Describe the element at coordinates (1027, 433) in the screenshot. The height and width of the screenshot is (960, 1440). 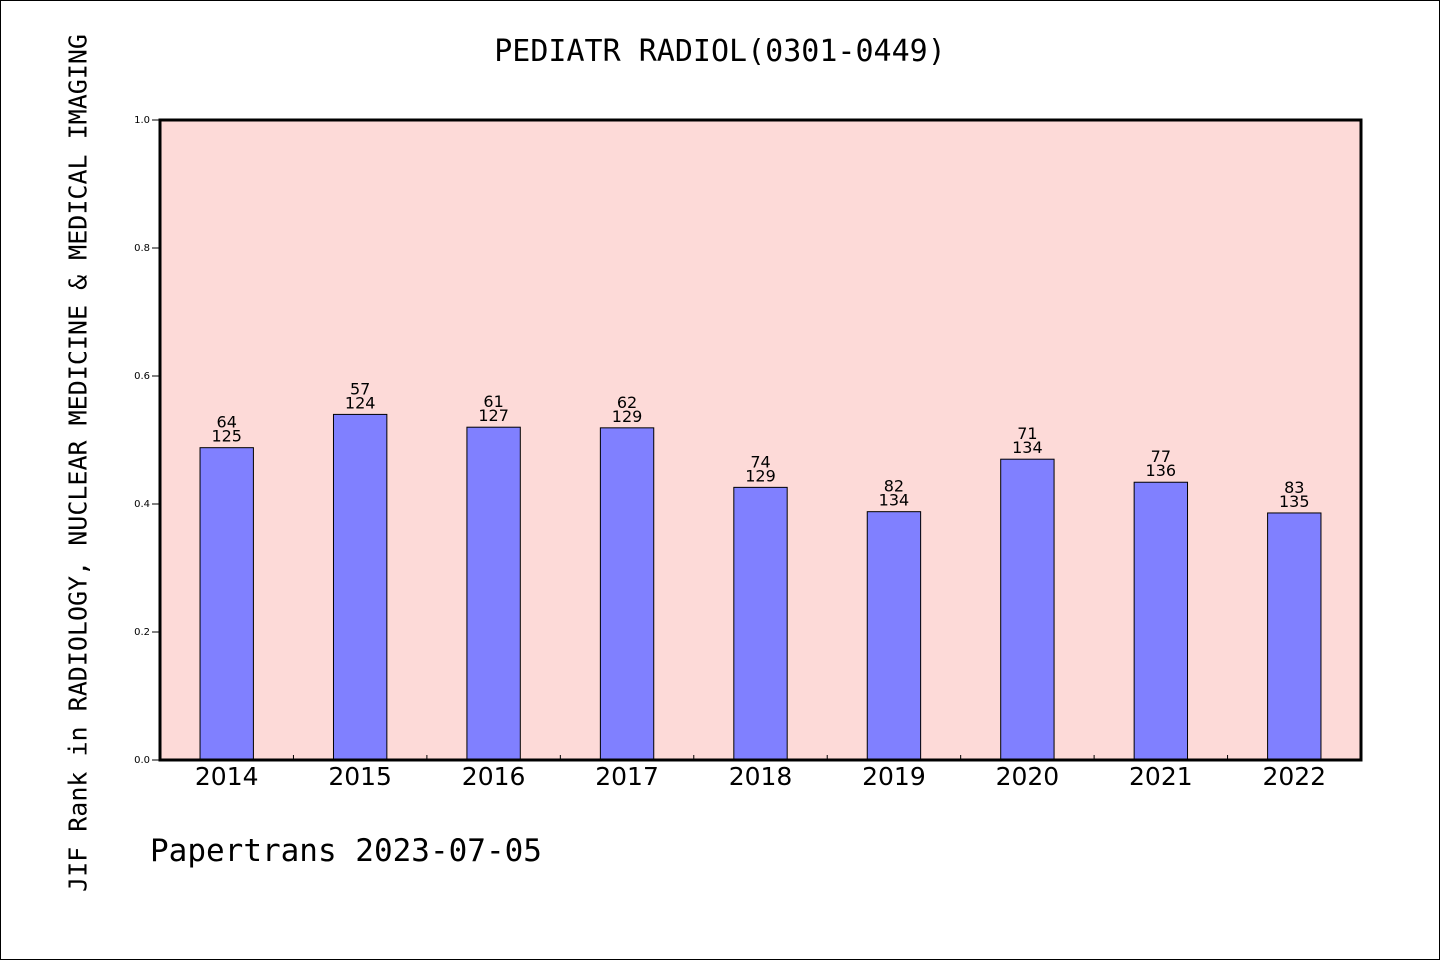
I see `bar-rank-label: 71` at that location.